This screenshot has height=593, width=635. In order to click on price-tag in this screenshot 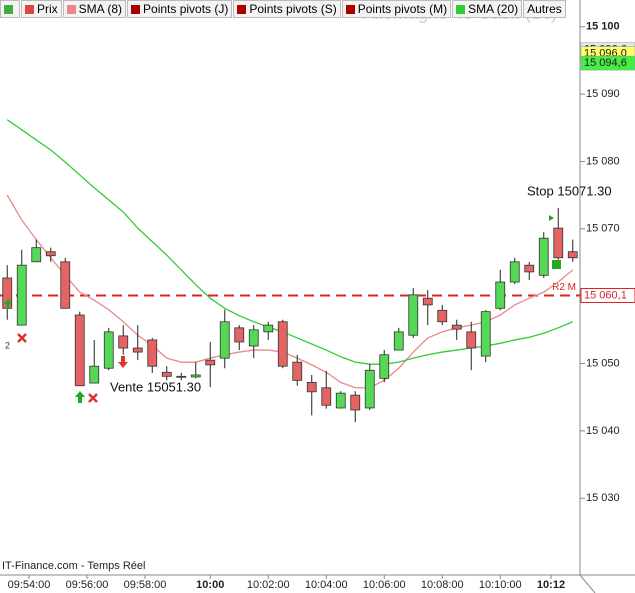, I will do `click(607, 63)`.